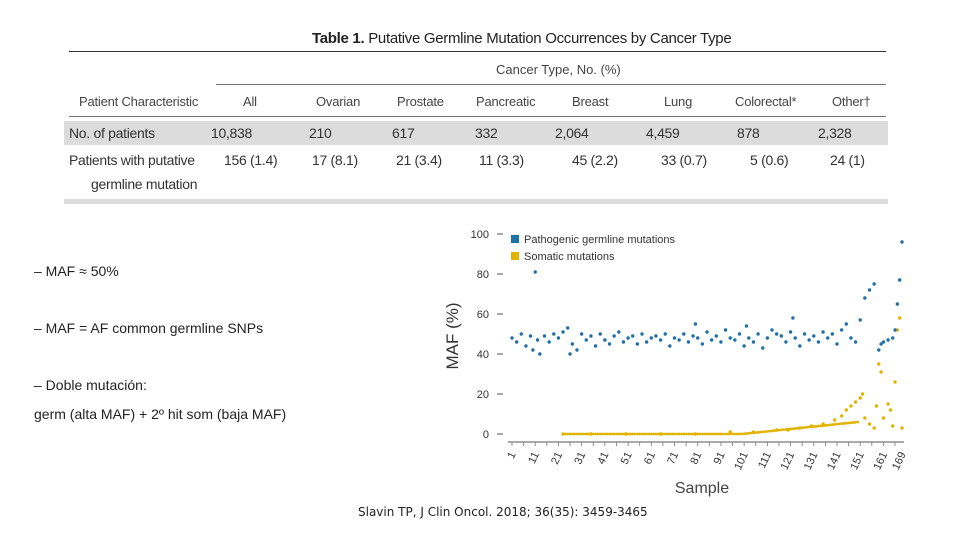 The image size is (960, 540). Describe the element at coordinates (76, 271) in the screenshot. I see `bullet-maf-50: – MAF ≈ 50%` at that location.